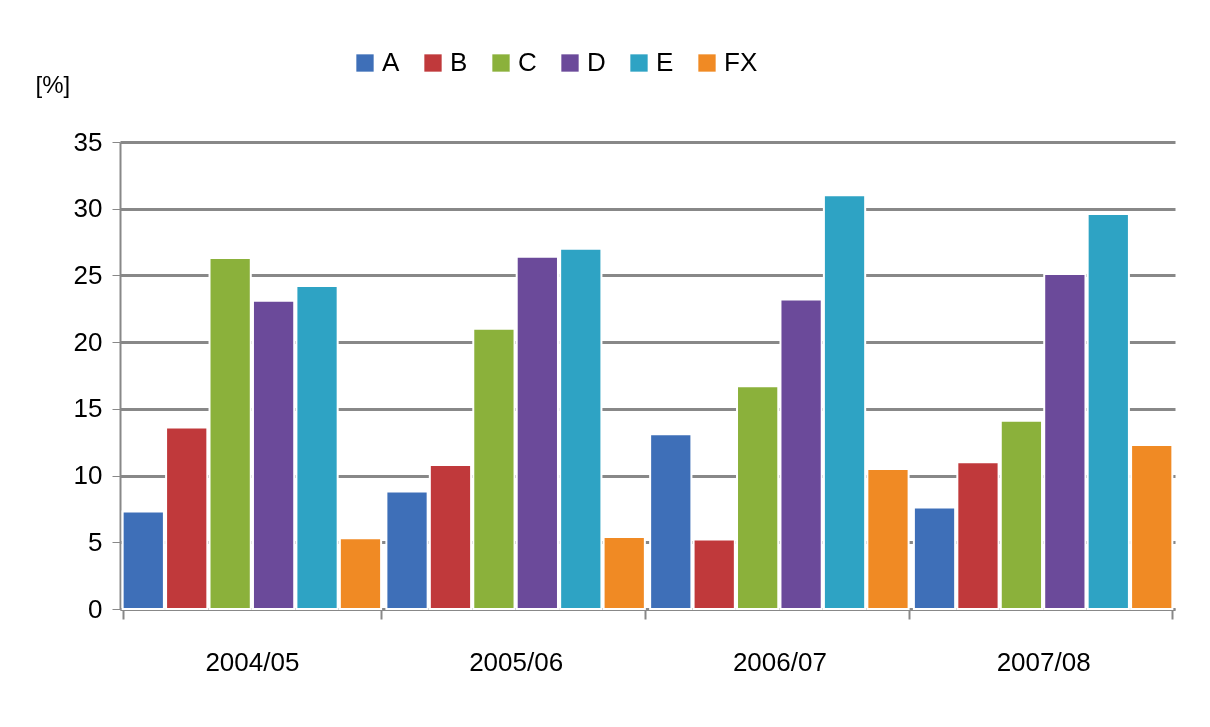  Describe the element at coordinates (53, 84) in the screenshot. I see `y-axis-title: [%]` at that location.